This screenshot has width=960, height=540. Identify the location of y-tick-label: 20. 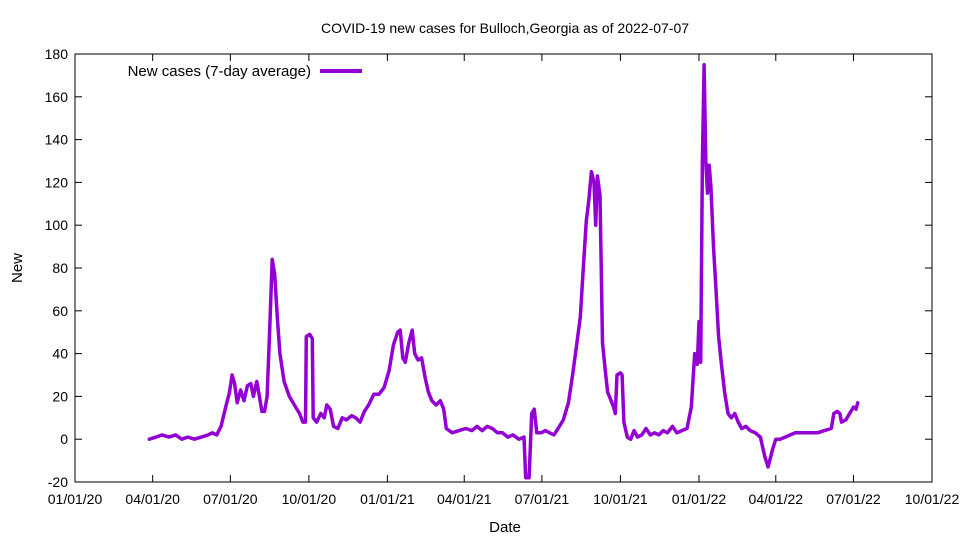
(60, 396).